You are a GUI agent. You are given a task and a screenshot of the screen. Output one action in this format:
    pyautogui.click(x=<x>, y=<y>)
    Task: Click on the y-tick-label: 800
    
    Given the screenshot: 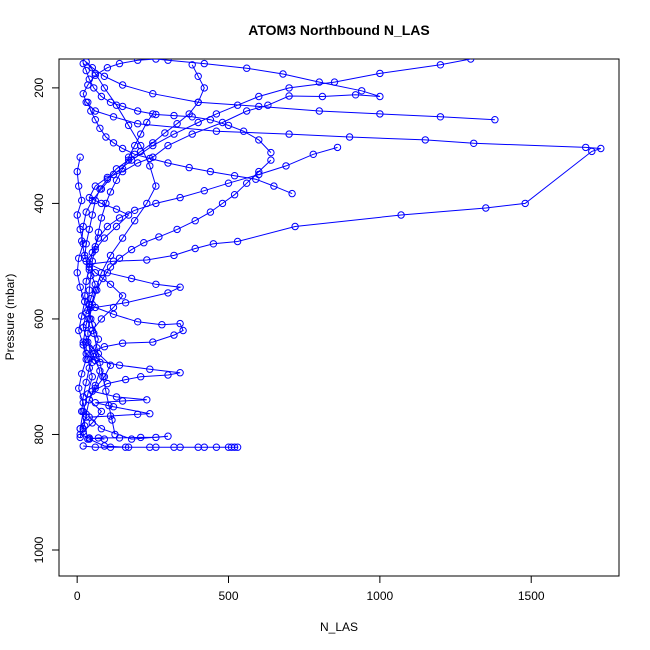 What is the action you would take?
    pyautogui.click(x=39, y=434)
    